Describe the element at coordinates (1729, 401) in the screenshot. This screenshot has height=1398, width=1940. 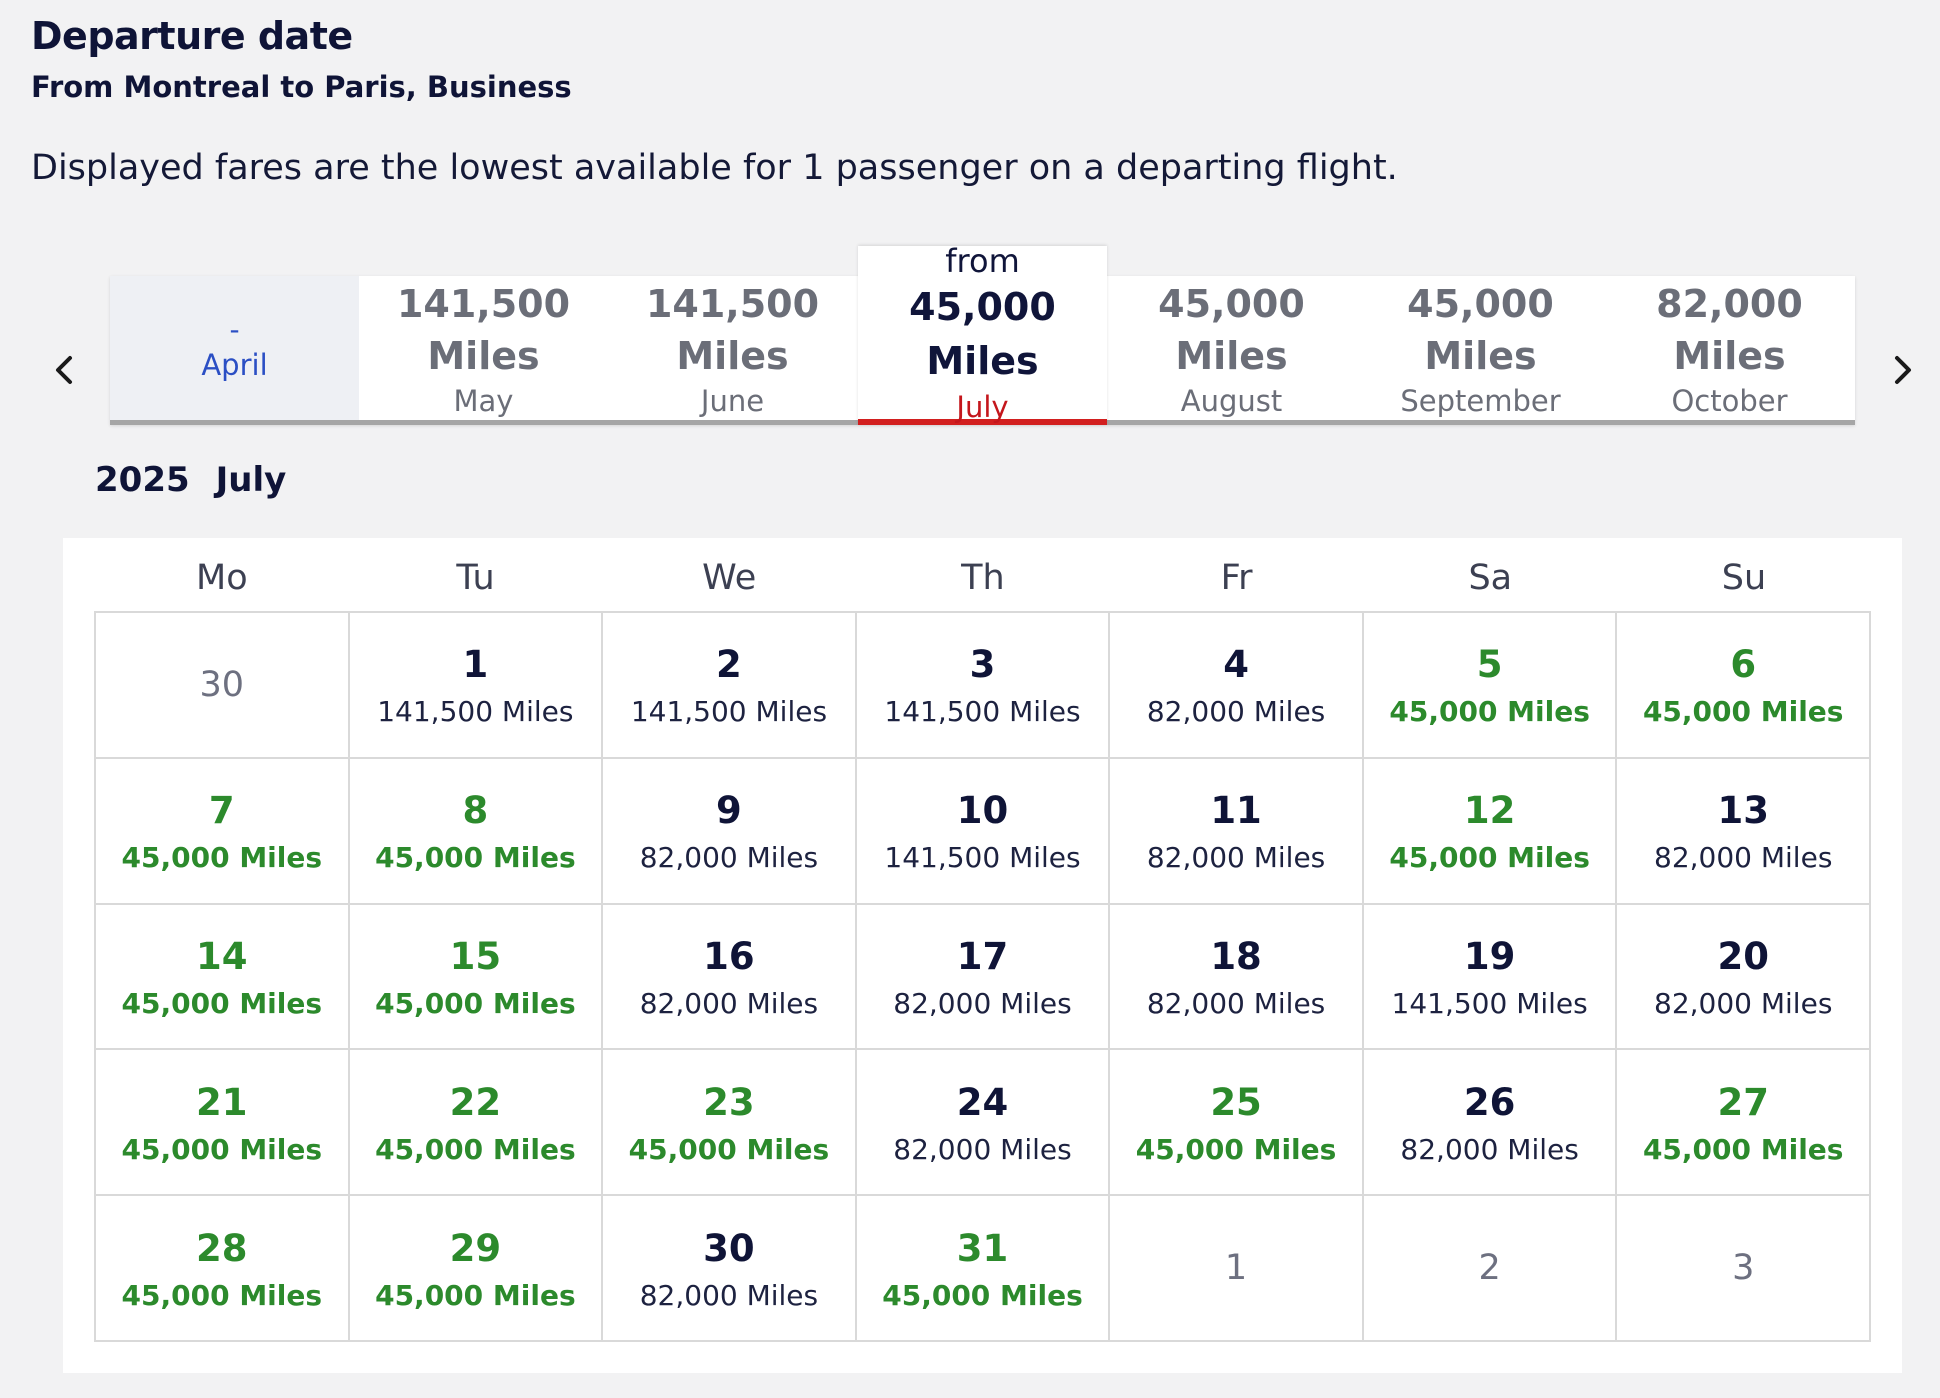
I see `month-tab-label: October` at that location.